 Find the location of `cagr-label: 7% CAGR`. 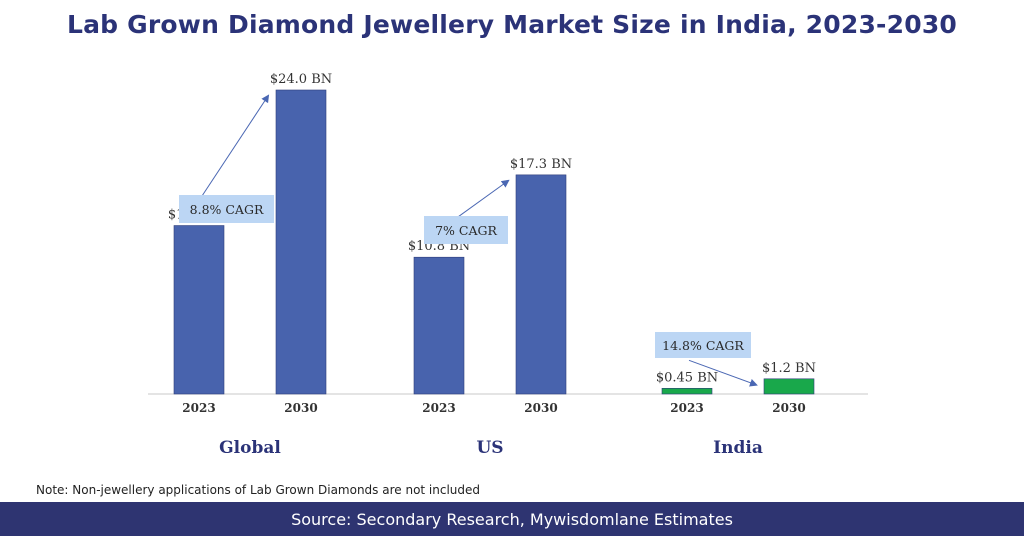

cagr-label: 7% CAGR is located at coordinates (466, 230).